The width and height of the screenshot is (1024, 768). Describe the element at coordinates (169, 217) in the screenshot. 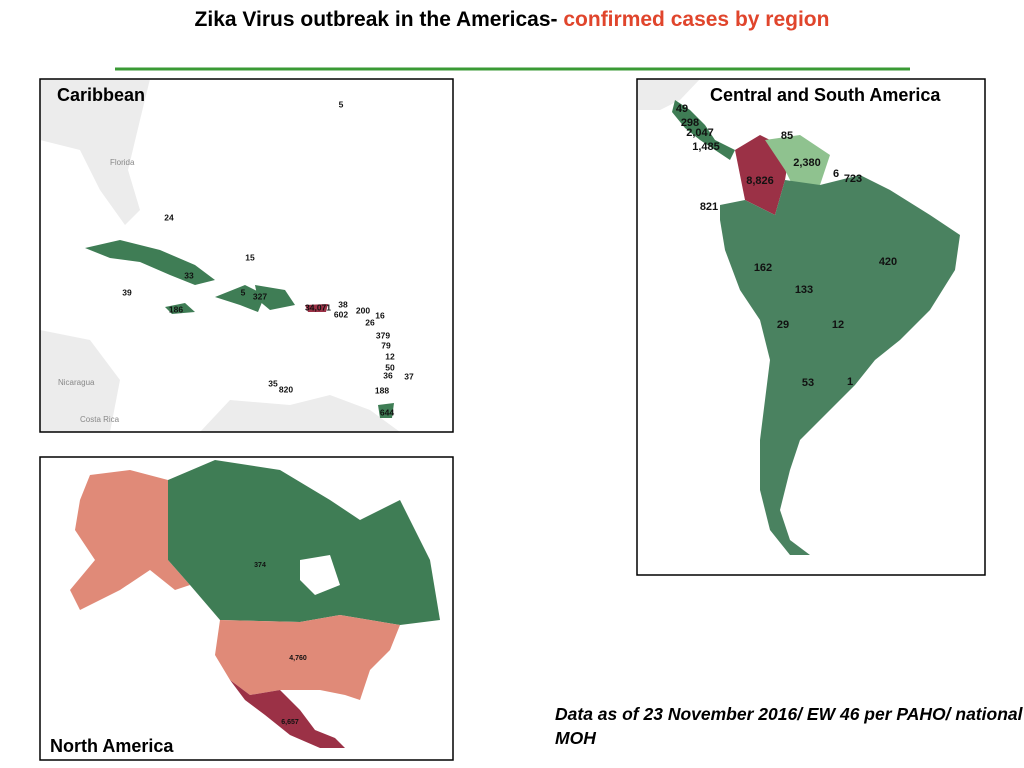

I see `case-count: 24` at that location.